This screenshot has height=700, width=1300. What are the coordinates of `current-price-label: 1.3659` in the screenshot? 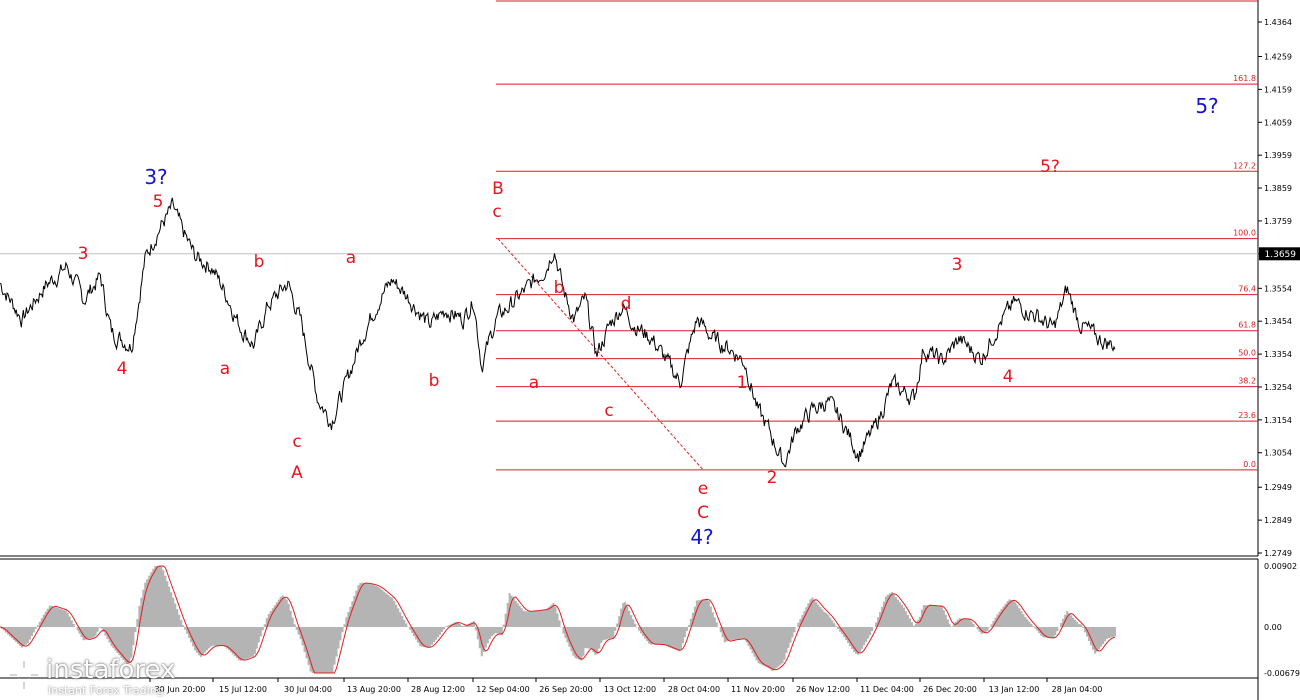 It's located at (1279, 254).